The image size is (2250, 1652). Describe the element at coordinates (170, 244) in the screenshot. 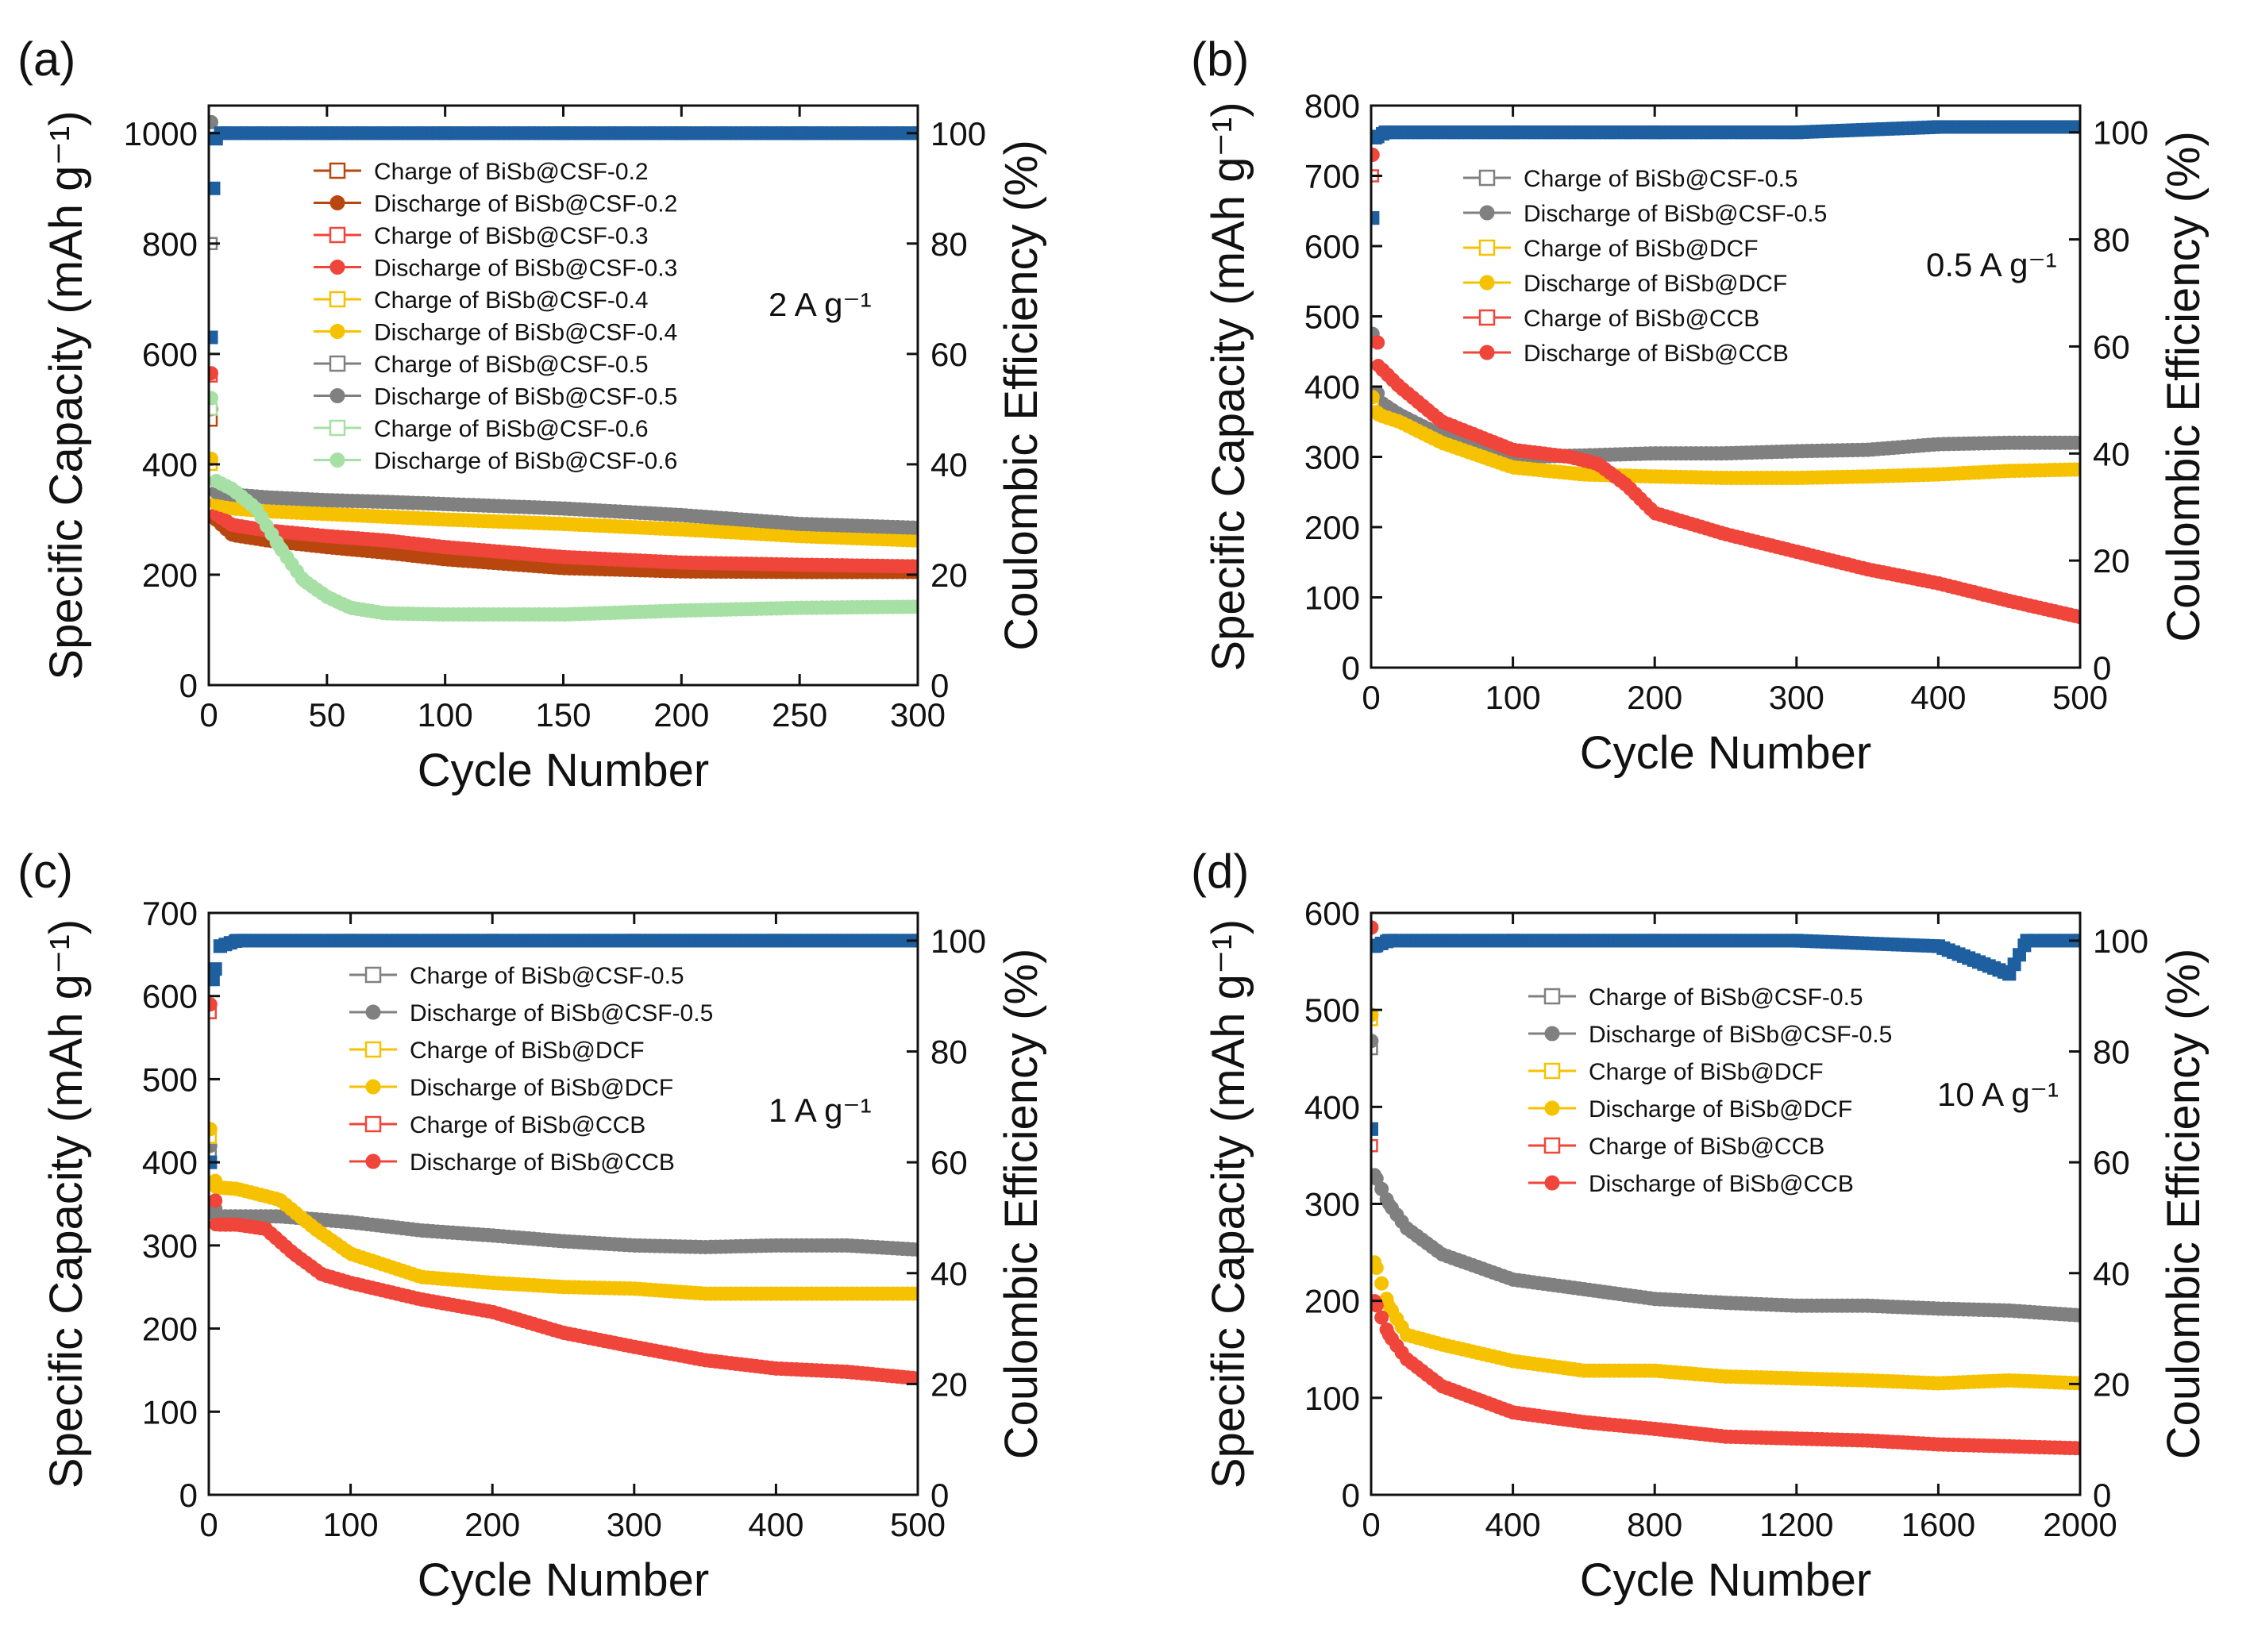

I see `y-tick-label: 800` at that location.